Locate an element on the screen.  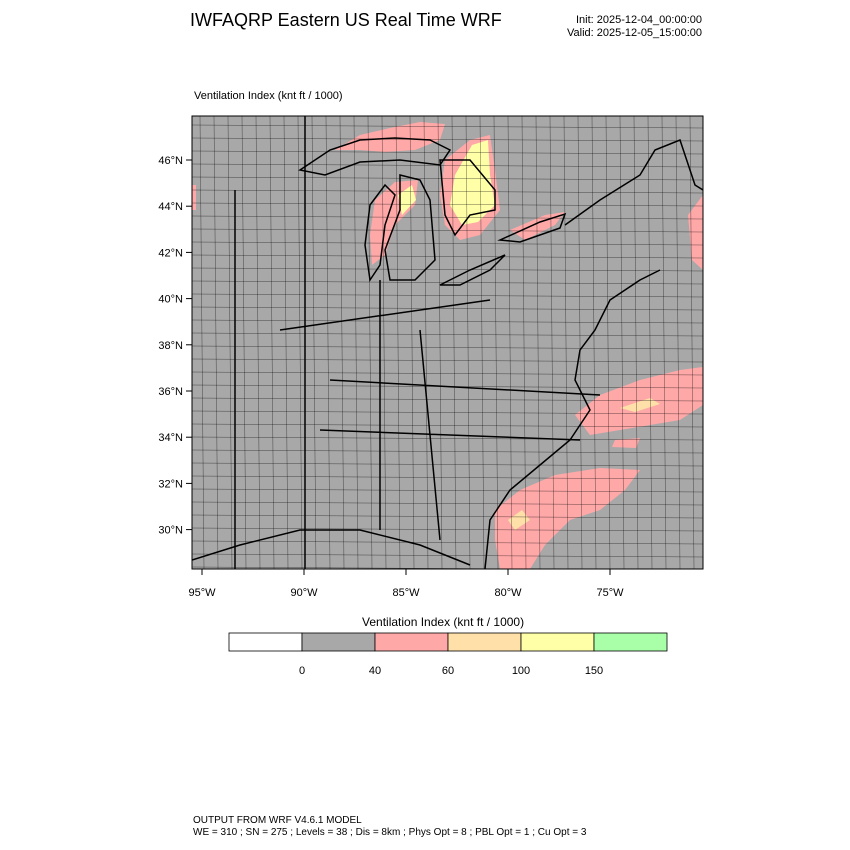
map-title: Ventilation Index (knt ft / 1000) is located at coordinates (268, 96).